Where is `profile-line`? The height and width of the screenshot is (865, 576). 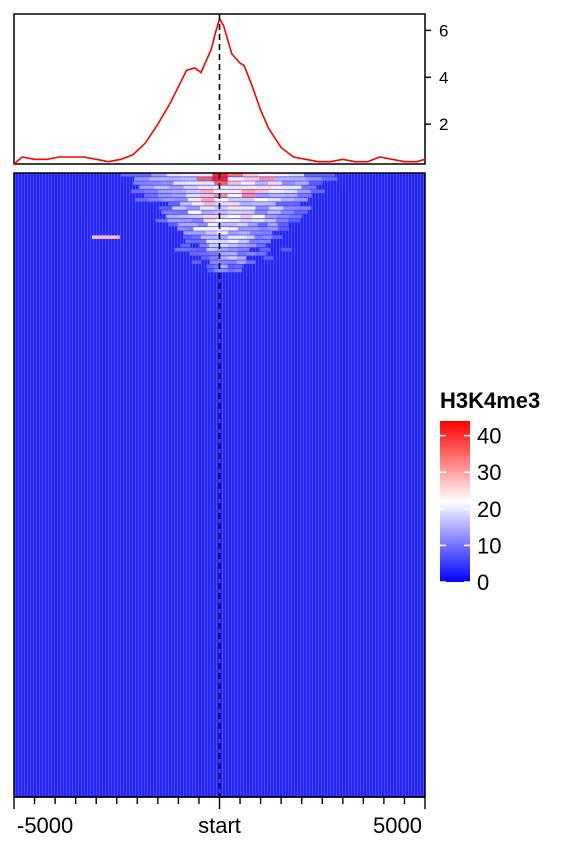
profile-line is located at coordinates (219, 90).